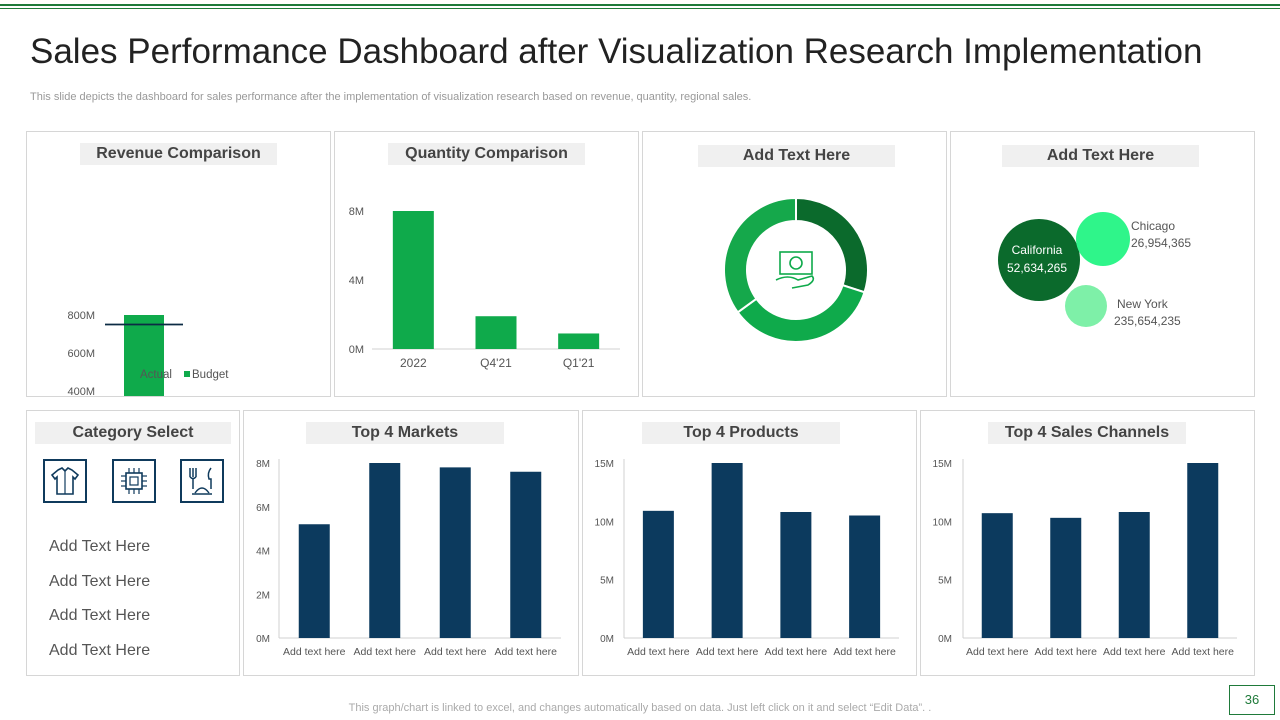  What do you see at coordinates (1153, 226) in the screenshot?
I see `bubble-label: Chicago` at bounding box center [1153, 226].